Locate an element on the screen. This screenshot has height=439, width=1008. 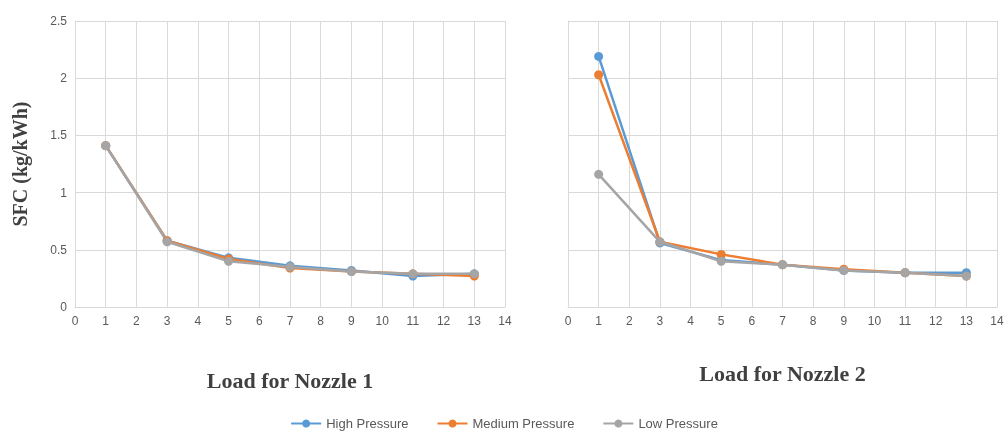
legend-label: Low Pressure is located at coordinates (678, 423).